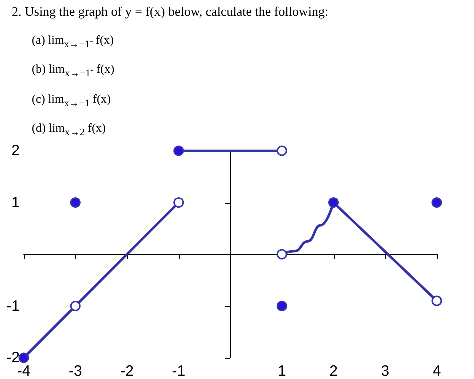  Describe the element at coordinates (334, 371) in the screenshot. I see `x-tick-label: 2` at that location.